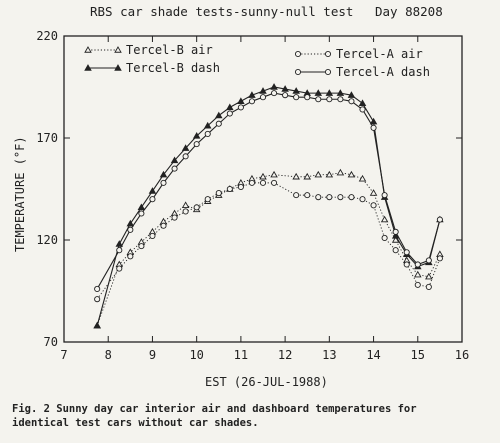 This screenshot has height=443, width=500. Describe the element at coordinates (169, 50) in the screenshot. I see `legend-label: Tercel-B air` at that location.